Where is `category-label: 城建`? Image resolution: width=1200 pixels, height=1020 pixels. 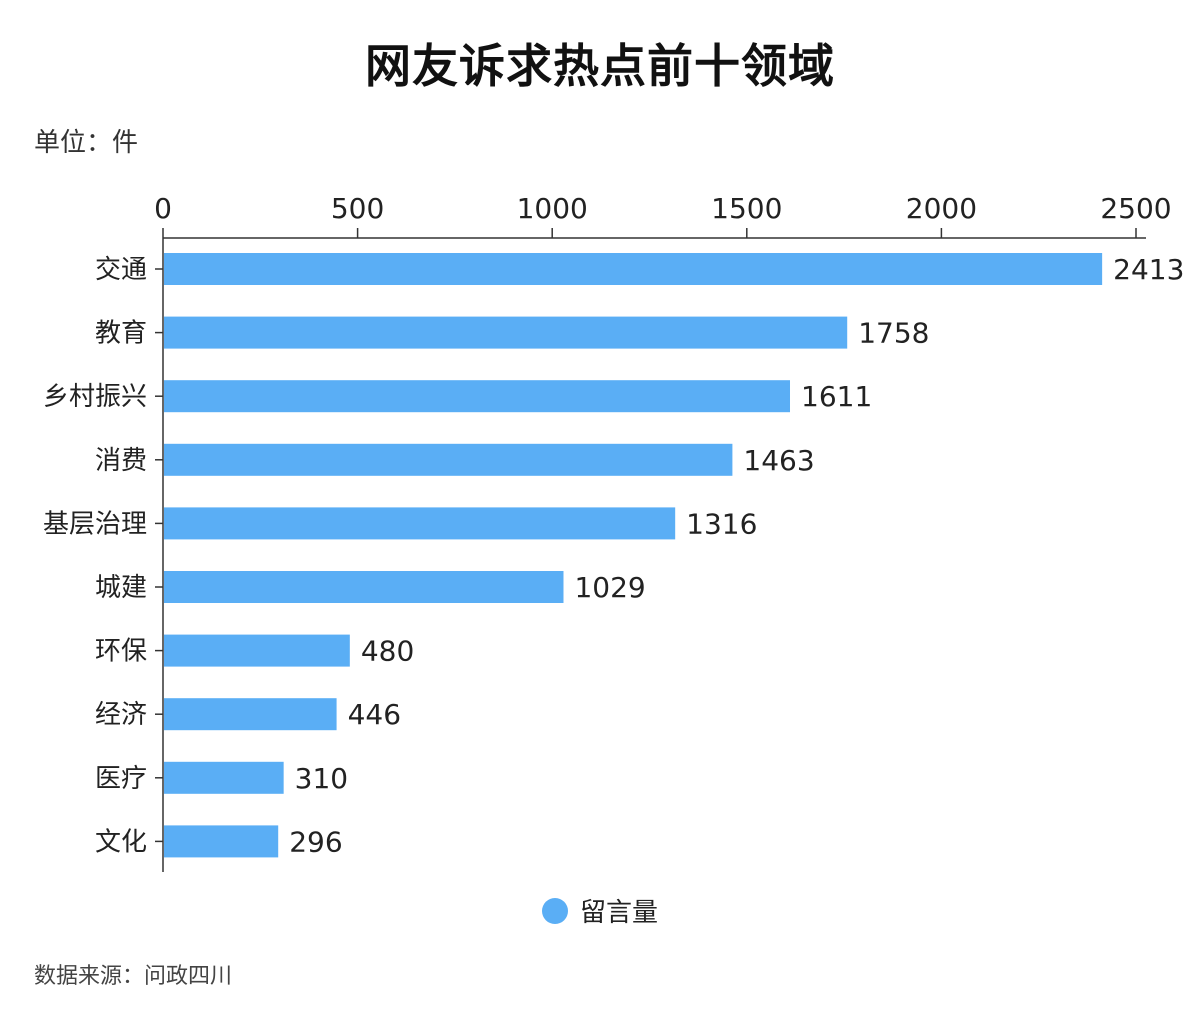 category-label: 城建 is located at coordinates (121, 588).